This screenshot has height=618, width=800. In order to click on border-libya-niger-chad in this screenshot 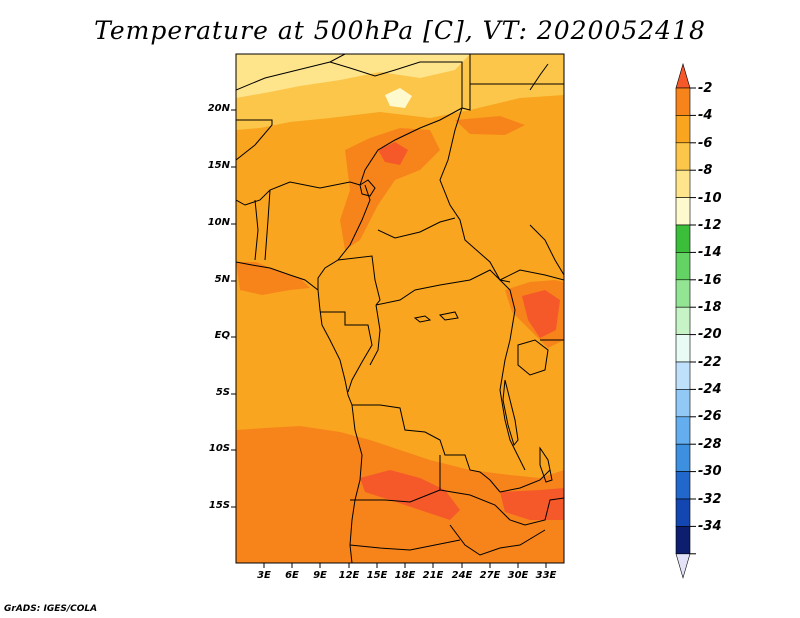, I will do `click(396, 84)`.